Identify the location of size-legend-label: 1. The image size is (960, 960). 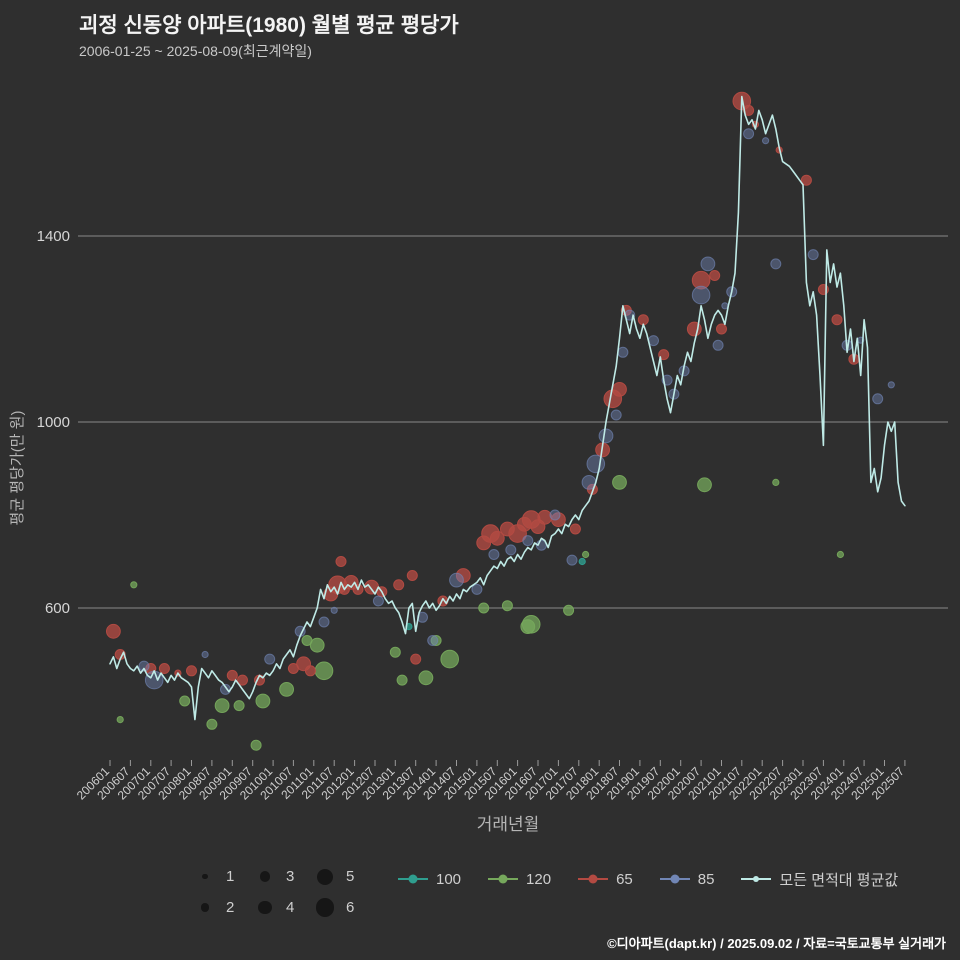
(230, 876).